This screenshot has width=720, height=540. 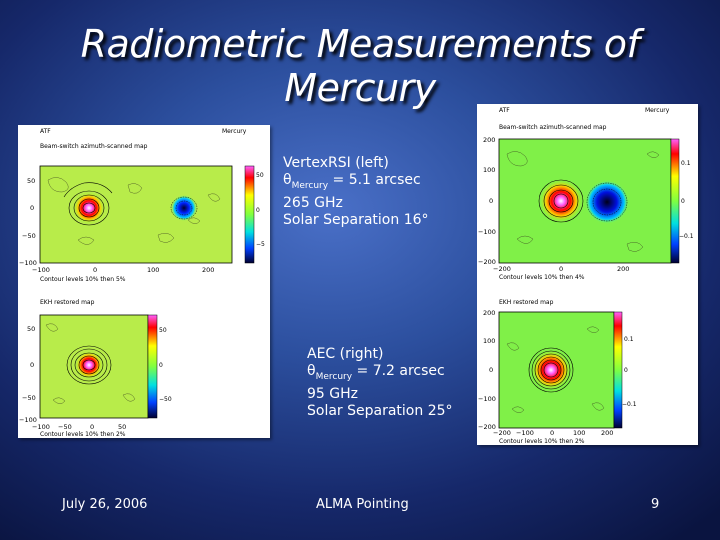 What do you see at coordinates (526, 302) in the screenshot?
I see `aec-map2-title: EKH restored map` at bounding box center [526, 302].